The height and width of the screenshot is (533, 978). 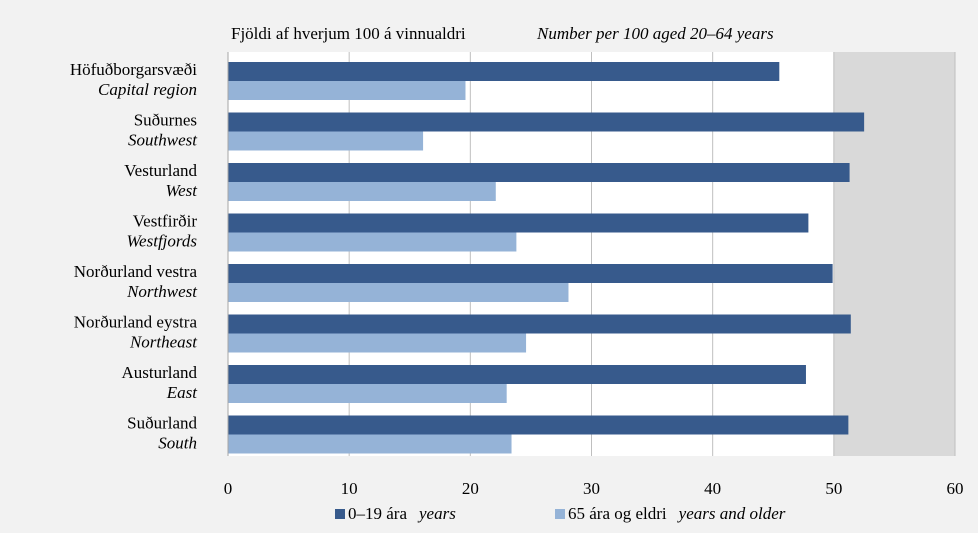 I want to click on chart-title: Fjöldi af hverjum 100 á vinnualdri, so click(x=348, y=33).